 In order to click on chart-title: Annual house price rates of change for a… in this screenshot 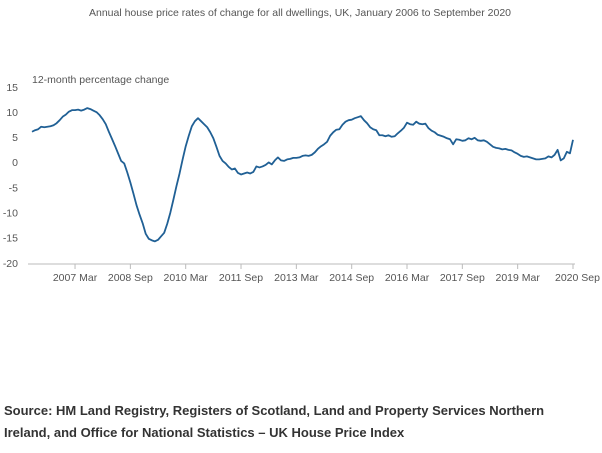, I will do `click(300, 13)`.